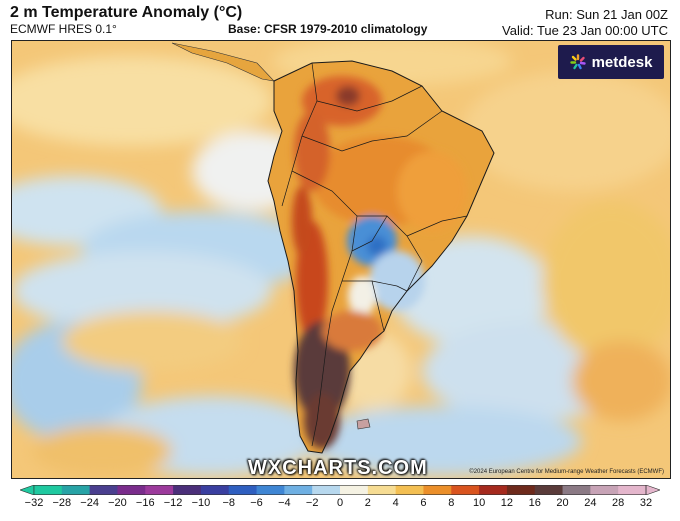 This screenshot has width=680, height=521. I want to click on metdesk-logo: metdesk, so click(611, 62).